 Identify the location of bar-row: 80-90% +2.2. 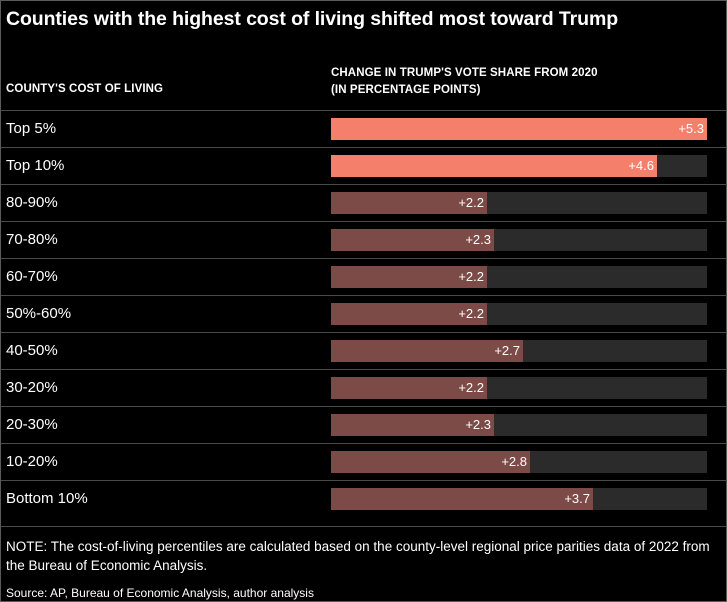
(364, 202).